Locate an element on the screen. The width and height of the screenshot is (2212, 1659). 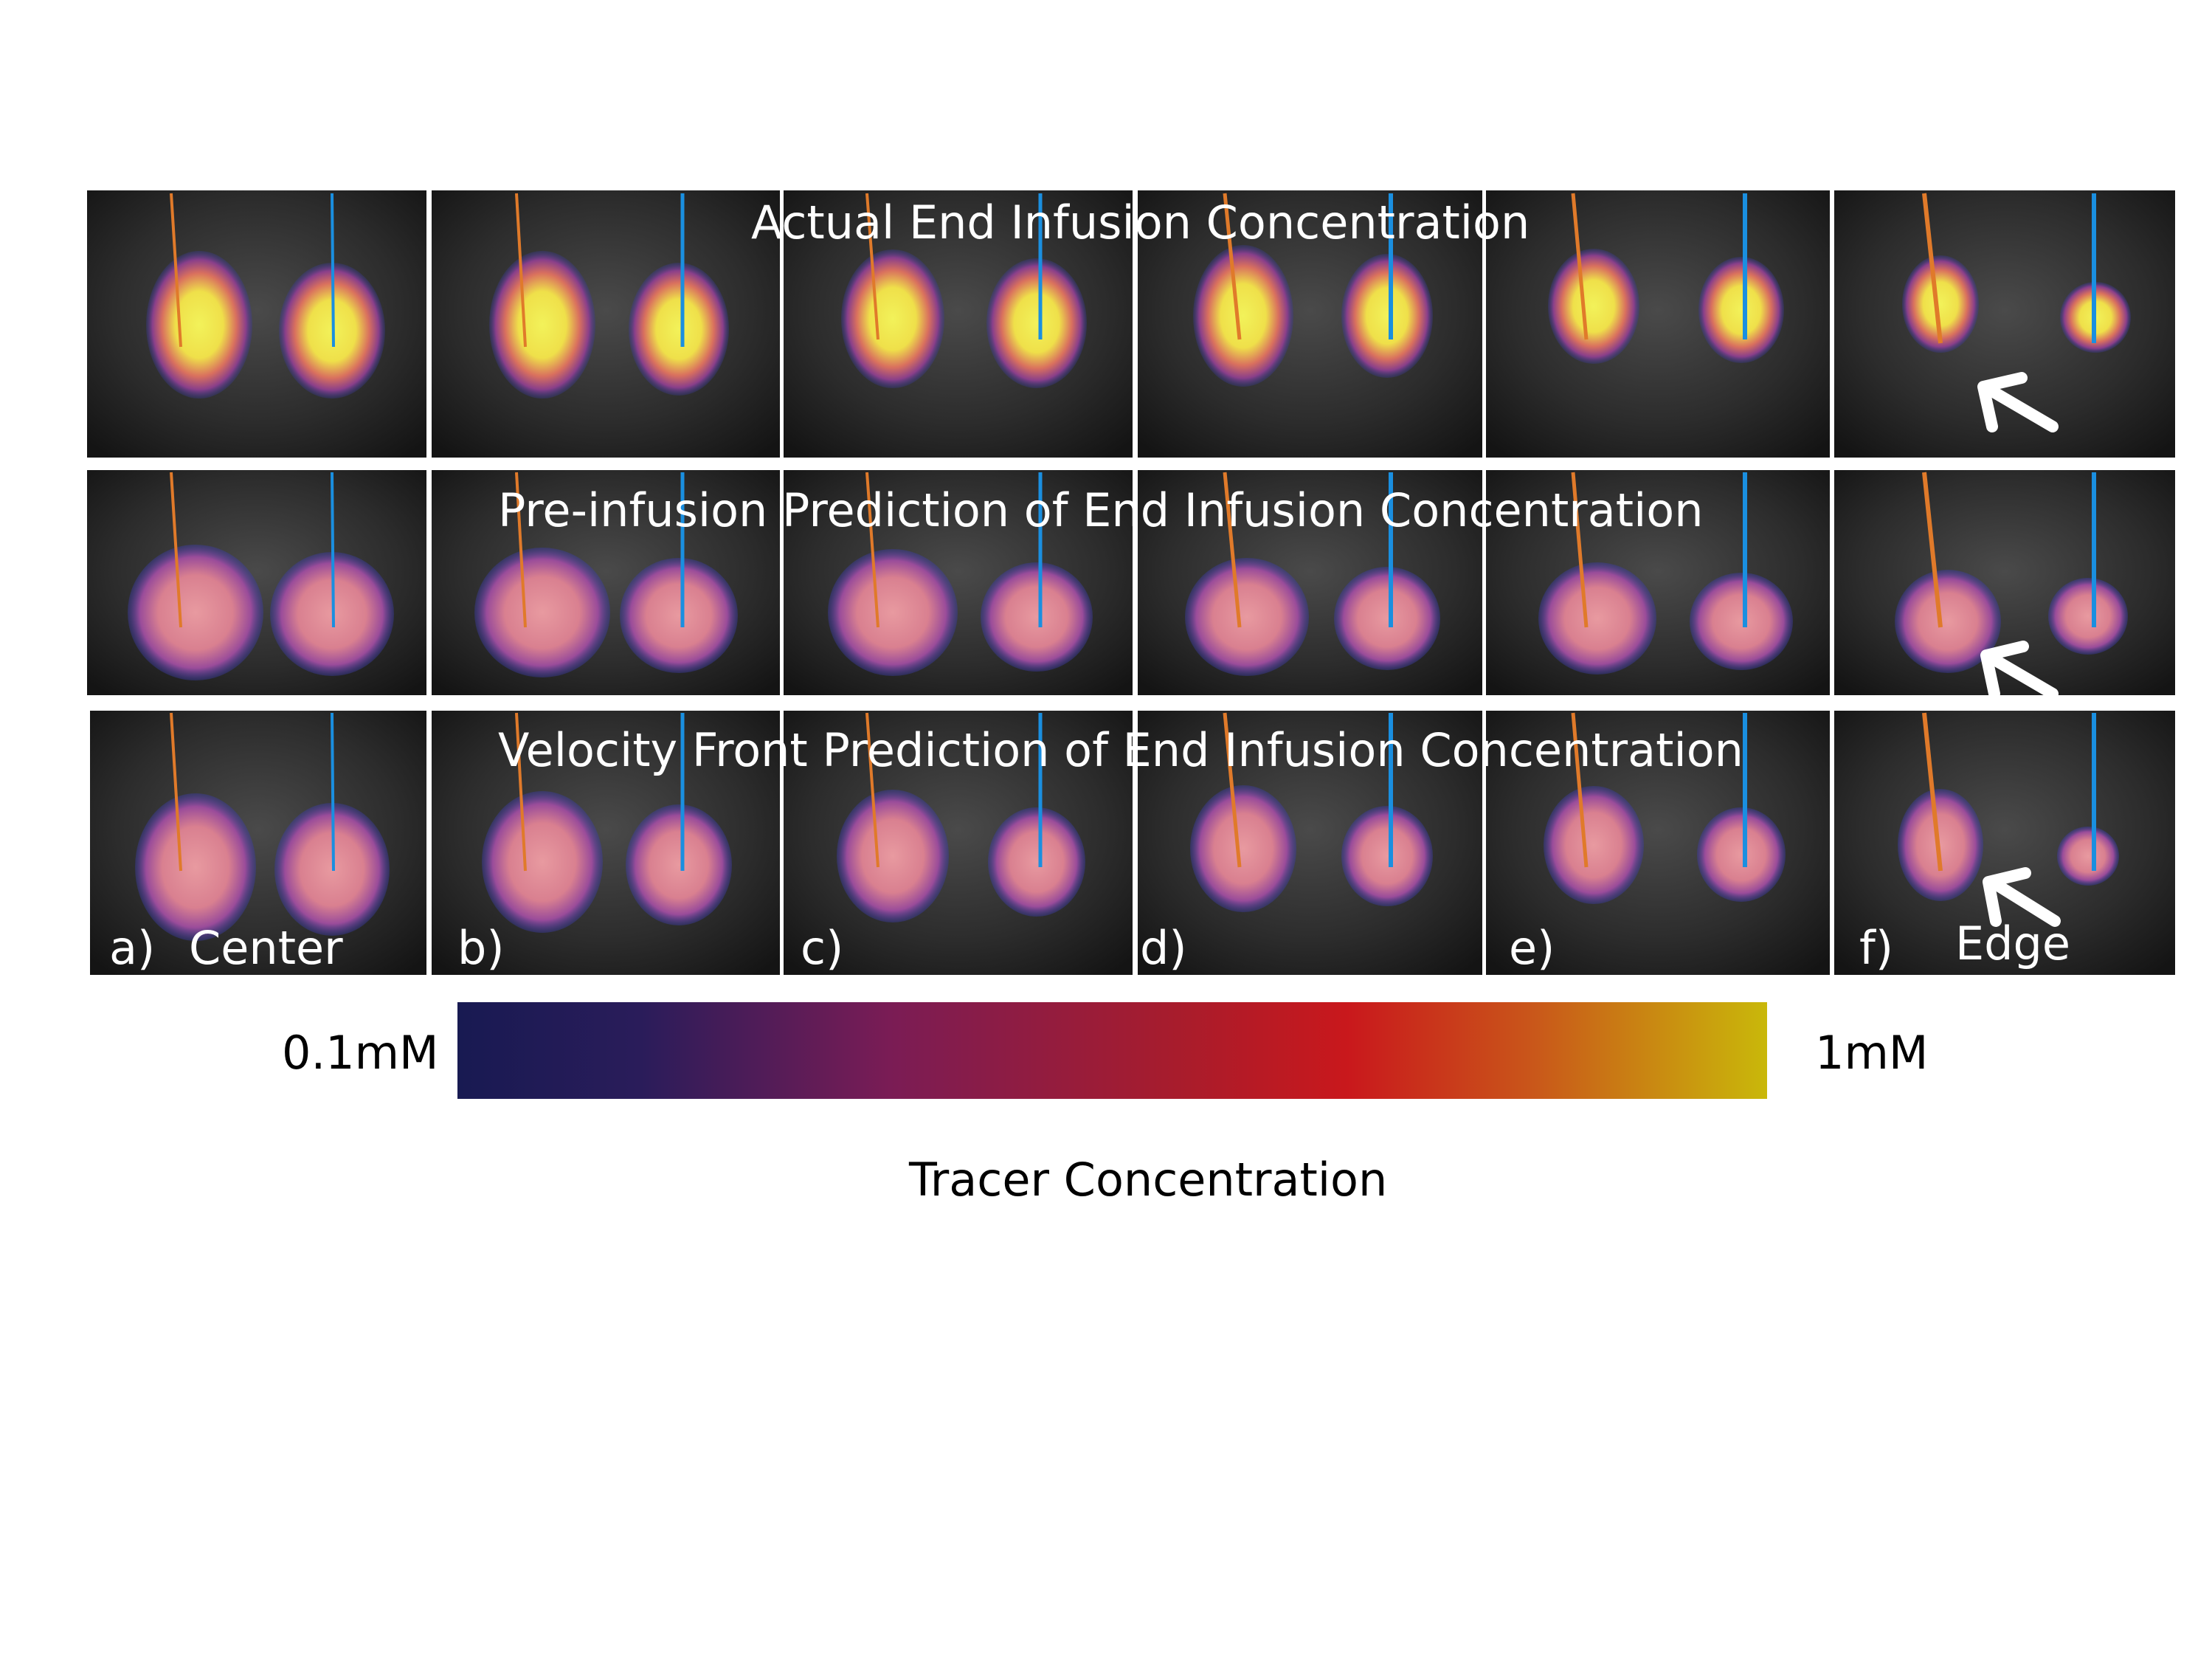
colorbar-min-label: 0.1mM is located at coordinates (360, 1053).